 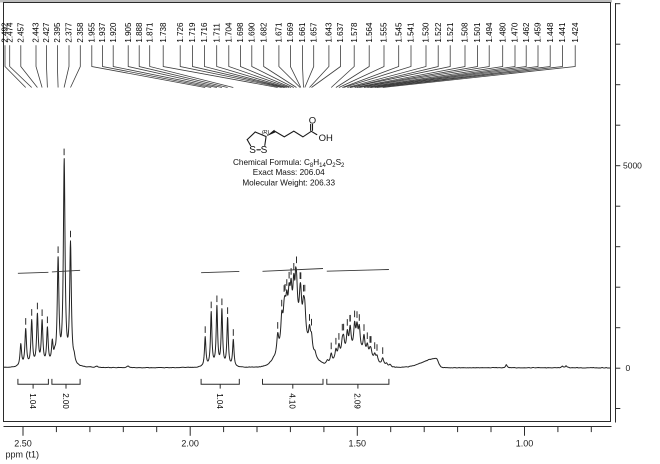 What do you see at coordinates (288, 183) in the screenshot?
I see `svg-text: Molecular Weight: 206.33` at bounding box center [288, 183].